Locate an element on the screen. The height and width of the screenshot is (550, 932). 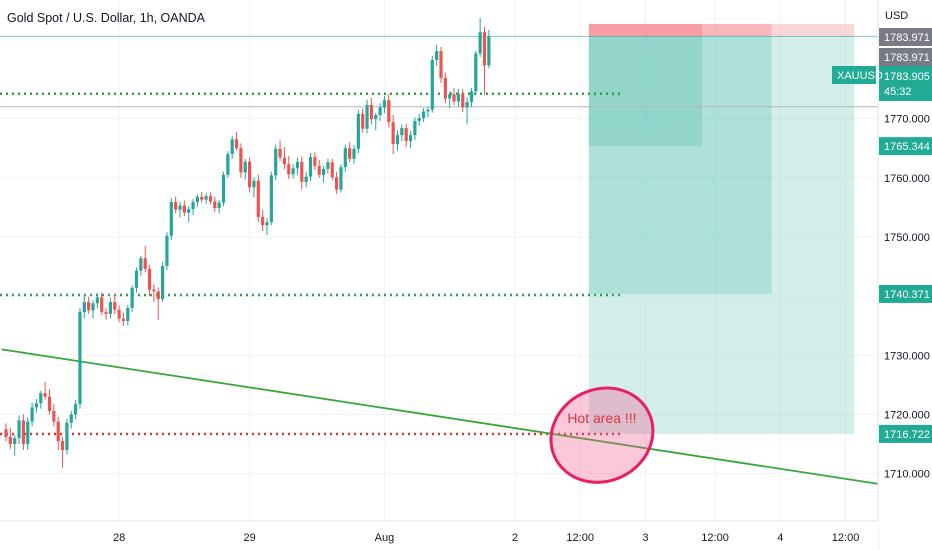
time-axis: 28 29 Aug 2 12:00 3 12:00 4 12:00 is located at coordinates (439, 535).